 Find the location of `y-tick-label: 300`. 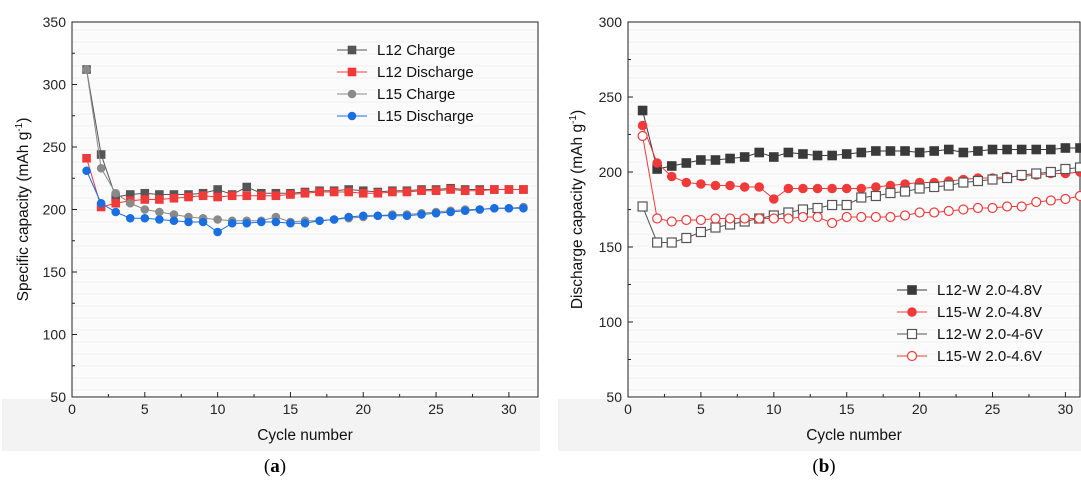

y-tick-label: 300 is located at coordinates (55, 85).